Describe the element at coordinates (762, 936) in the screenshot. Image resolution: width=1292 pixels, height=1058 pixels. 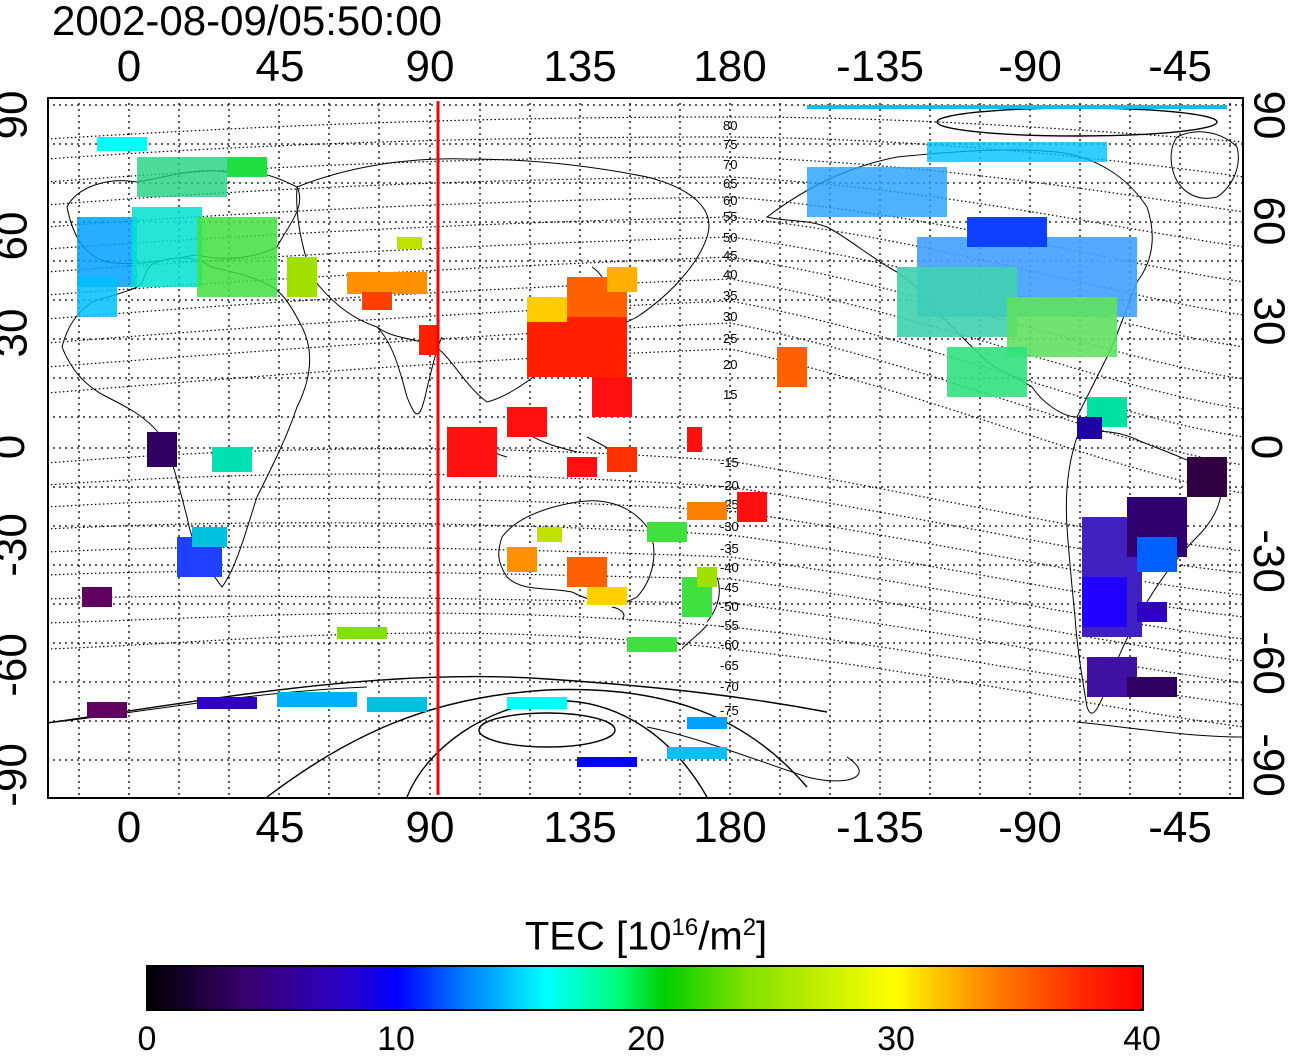
I see `colorbar-title-end: ]` at that location.